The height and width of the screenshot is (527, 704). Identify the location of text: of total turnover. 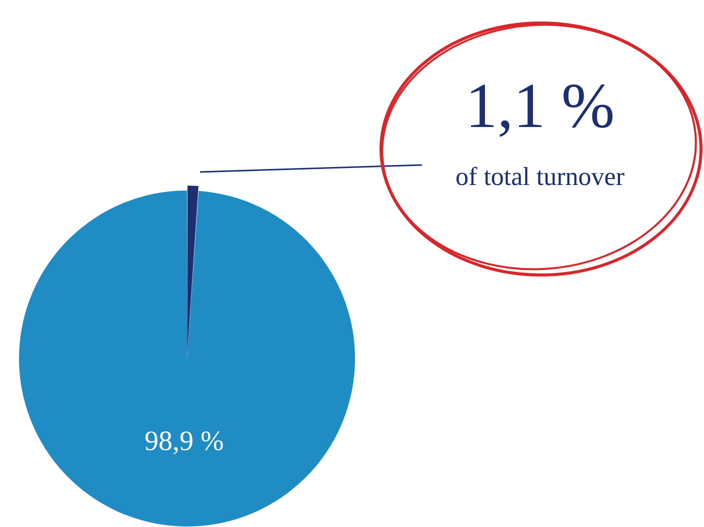
(540, 176).